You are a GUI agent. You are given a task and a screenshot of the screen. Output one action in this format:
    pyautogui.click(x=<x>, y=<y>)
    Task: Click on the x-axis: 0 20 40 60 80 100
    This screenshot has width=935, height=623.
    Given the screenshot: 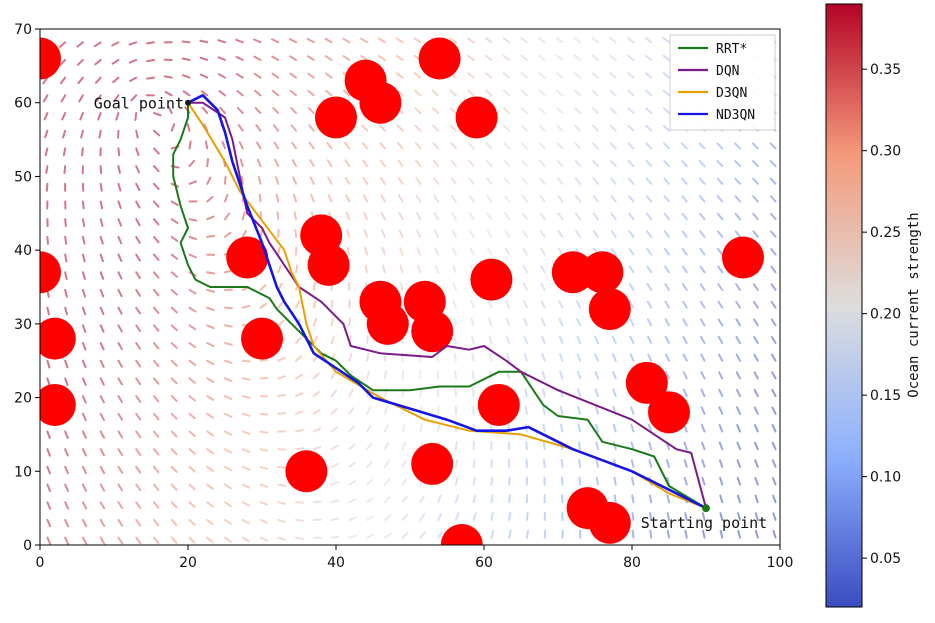 What is the action you would take?
    pyautogui.click(x=414, y=558)
    